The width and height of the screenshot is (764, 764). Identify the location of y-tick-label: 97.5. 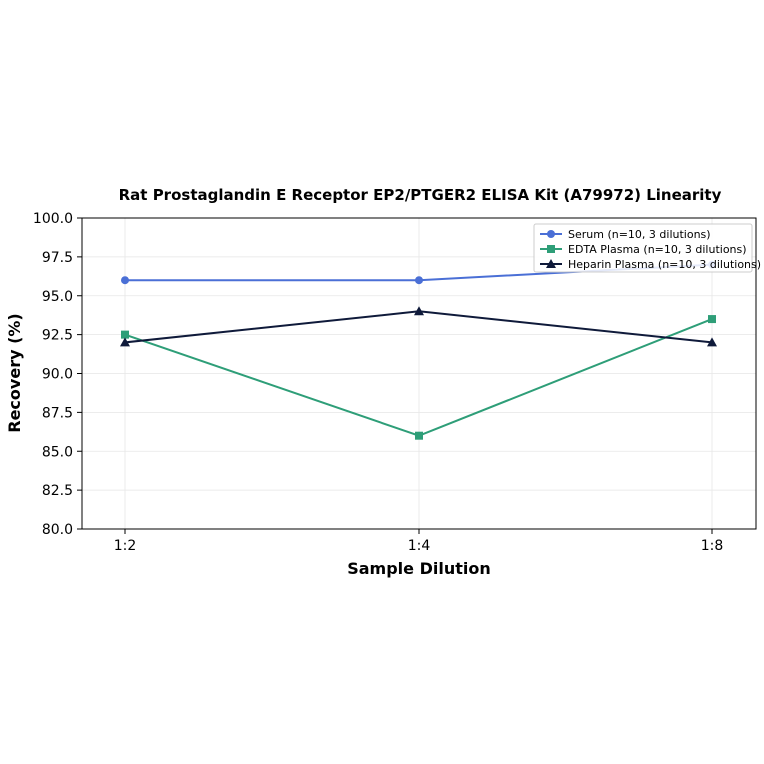
(57, 258).